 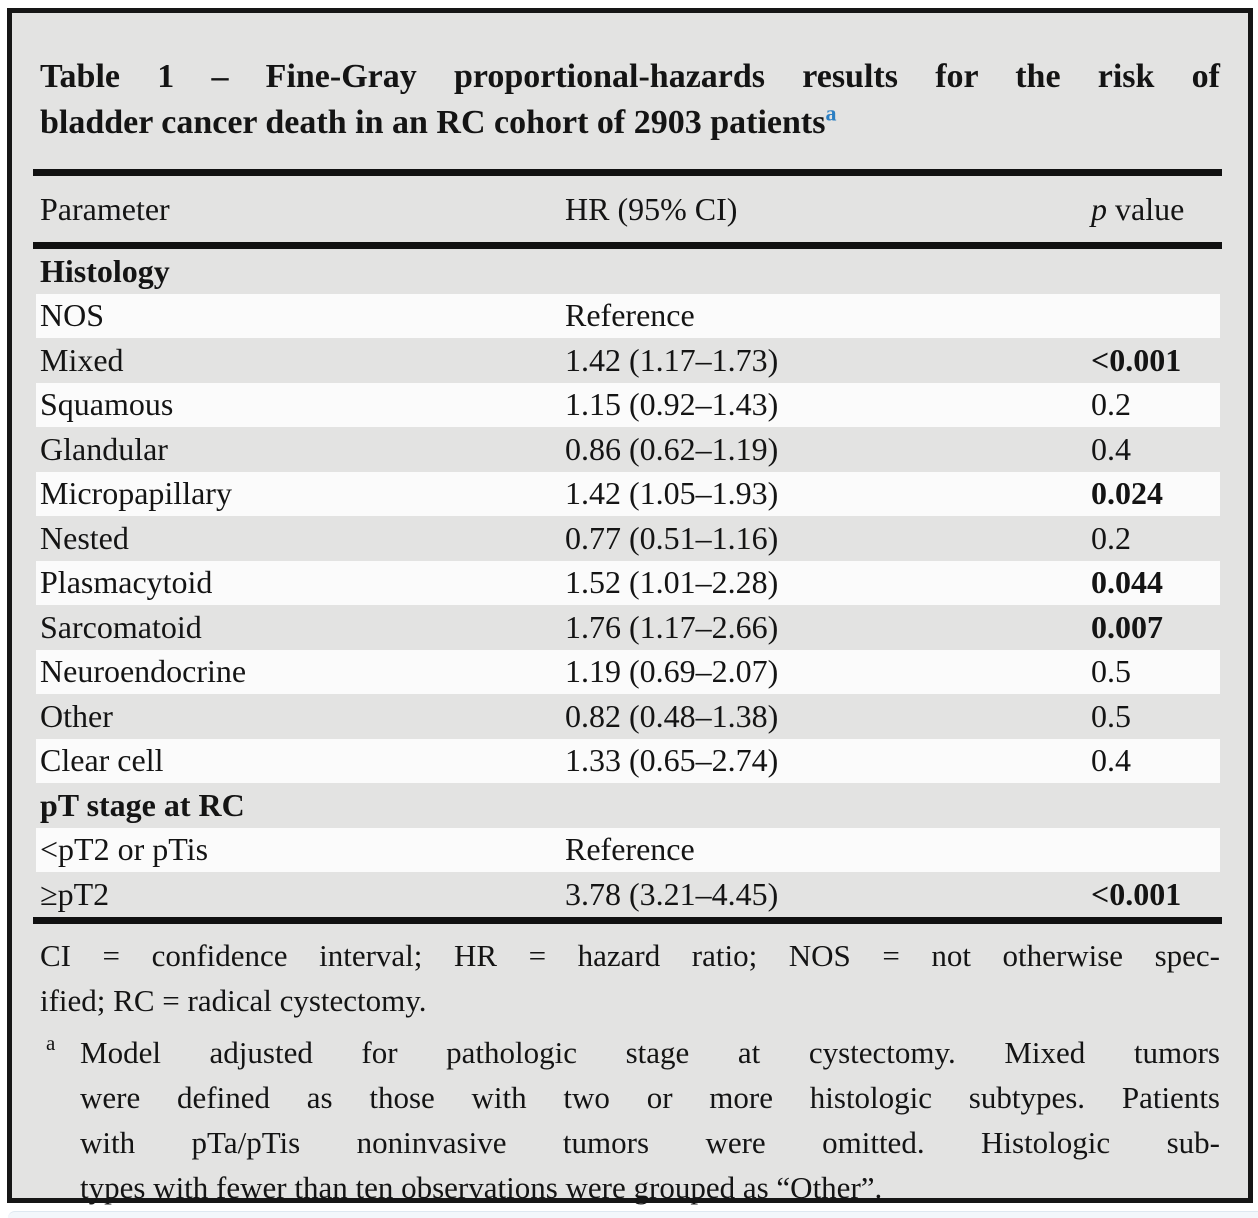 I want to click on table-row-lt-pt2: <pT2 or pTis Reference, so click(x=628, y=849).